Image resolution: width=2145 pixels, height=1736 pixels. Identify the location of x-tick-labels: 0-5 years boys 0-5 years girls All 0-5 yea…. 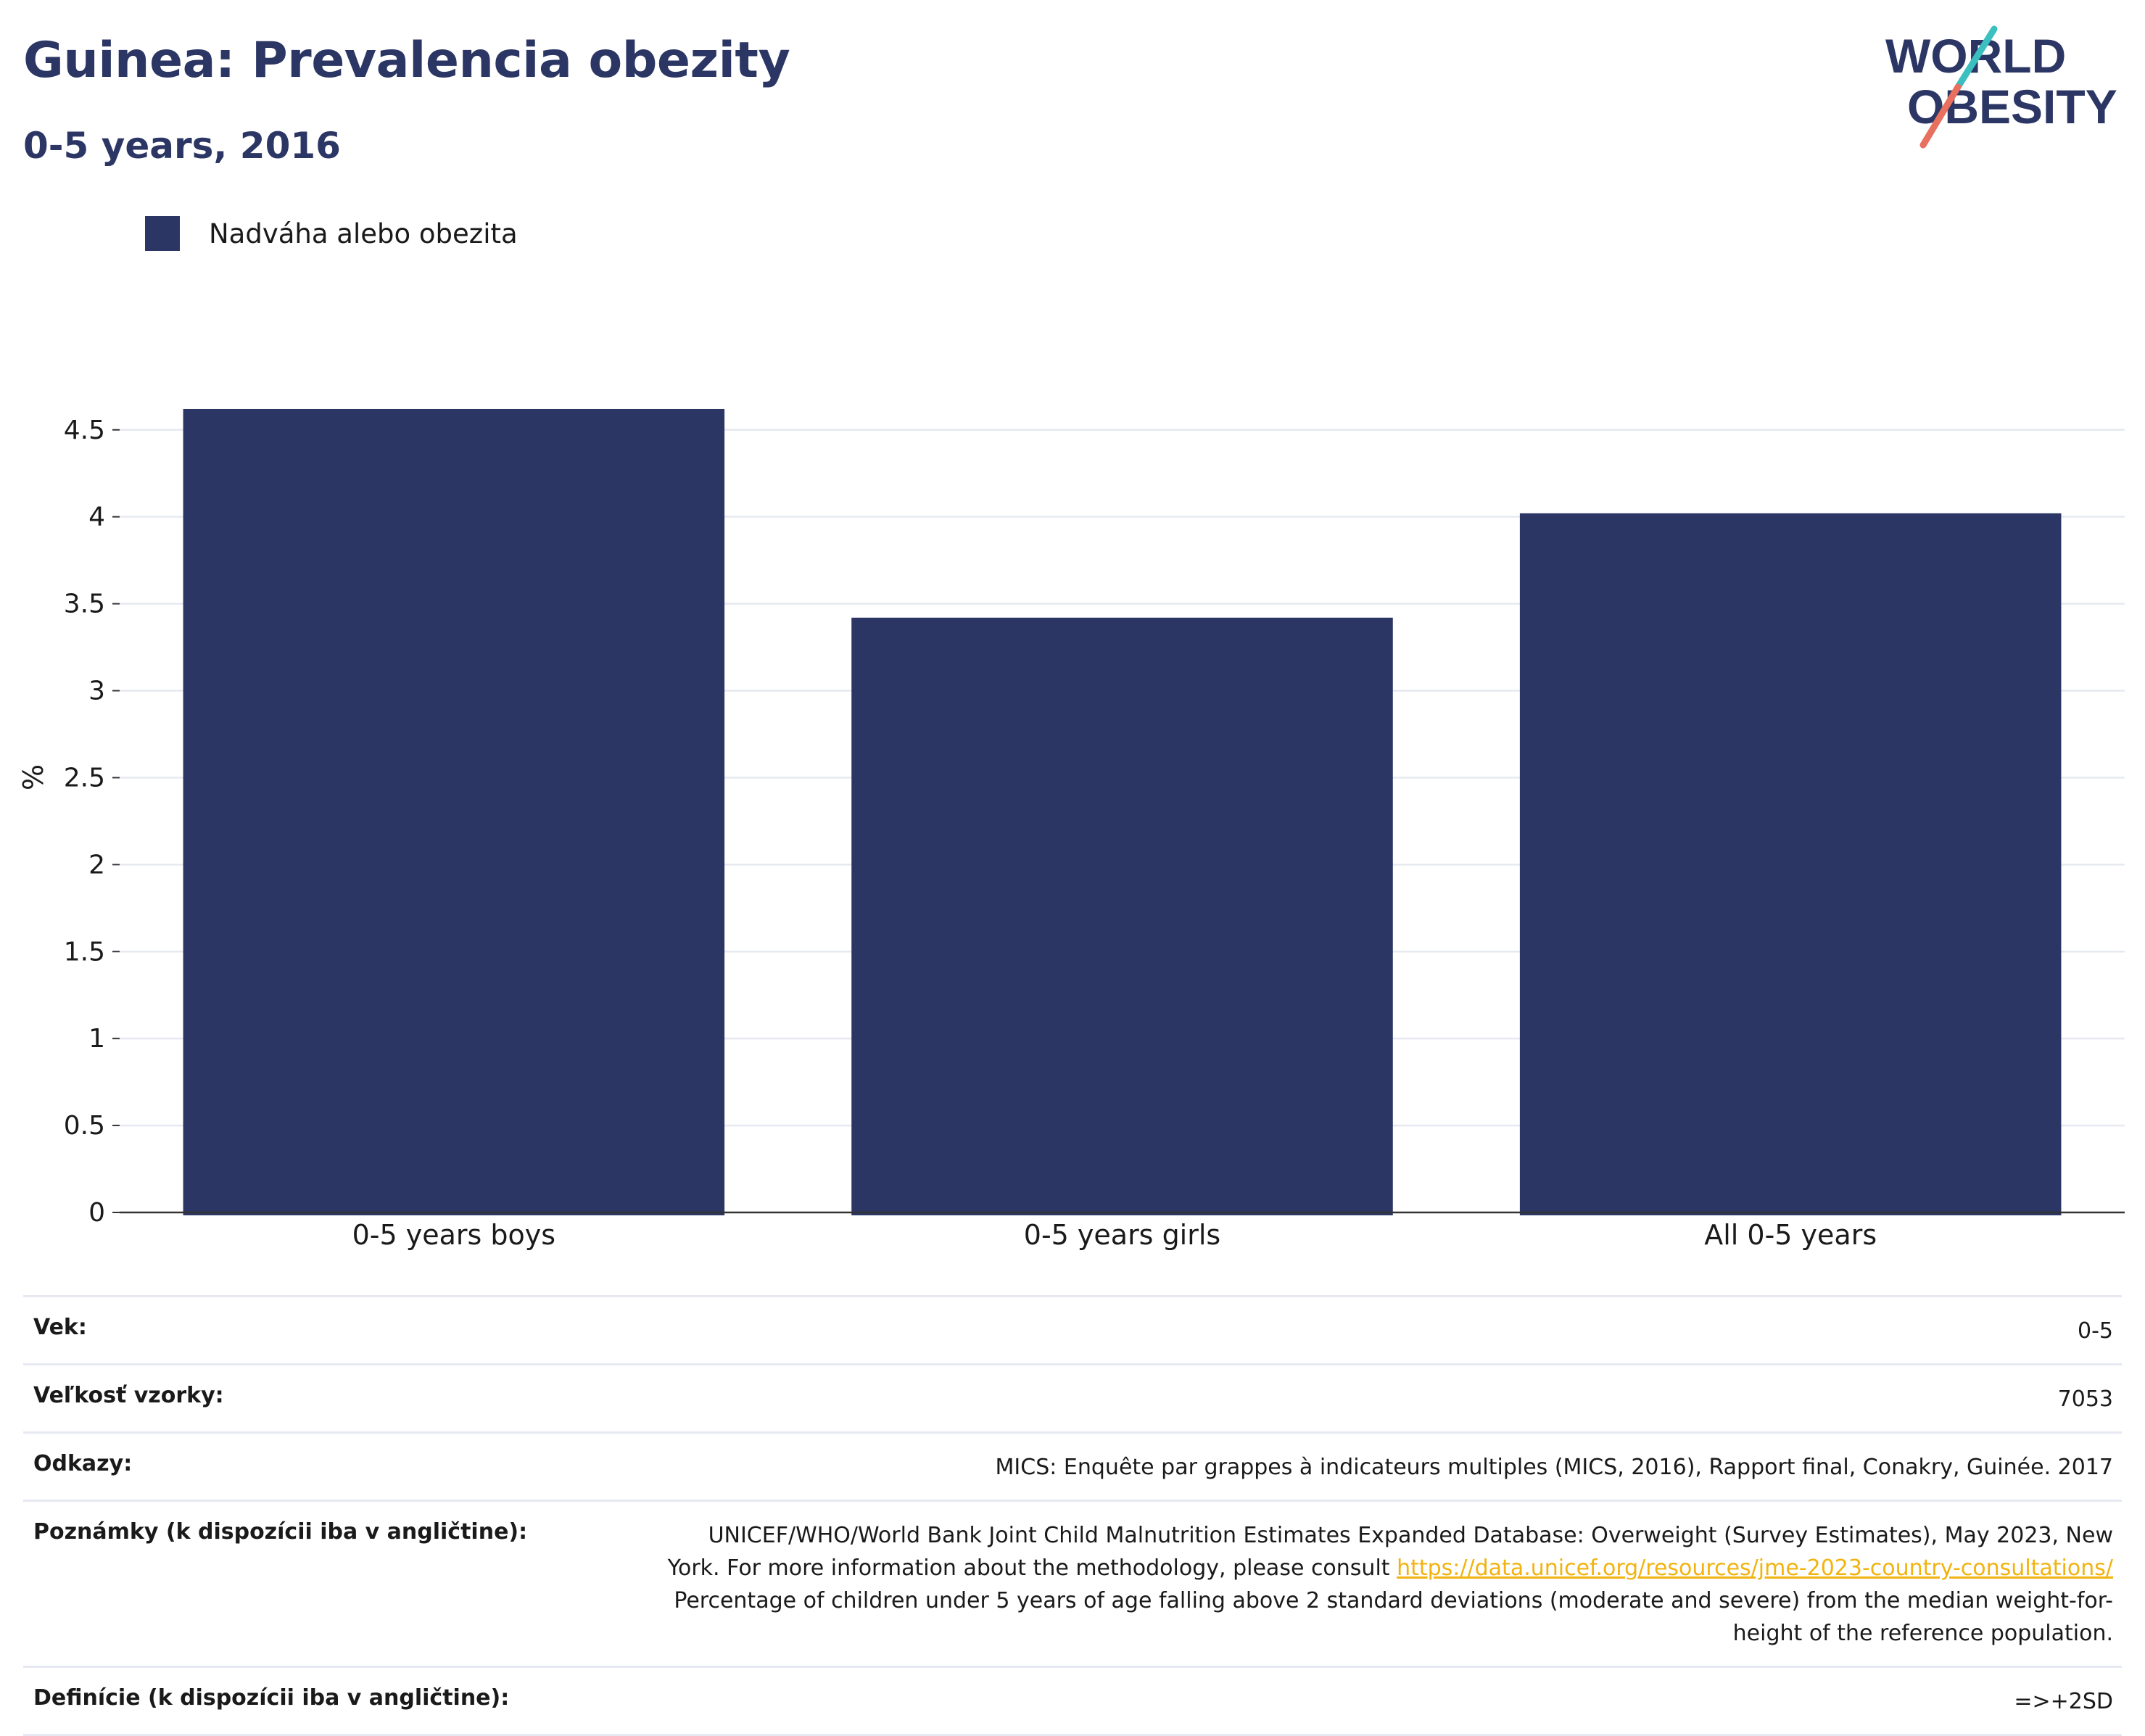
(1115, 1235).